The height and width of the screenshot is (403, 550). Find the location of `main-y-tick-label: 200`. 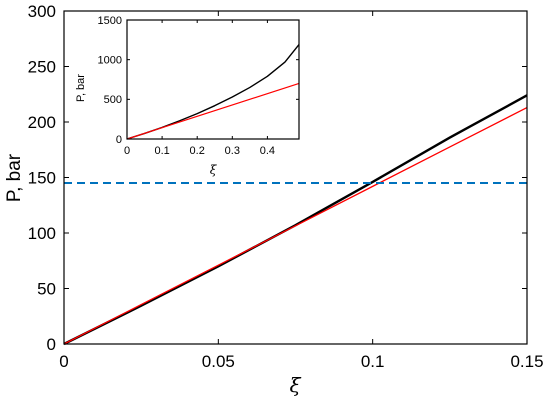

main-y-tick-label: 200 is located at coordinates (42, 122).